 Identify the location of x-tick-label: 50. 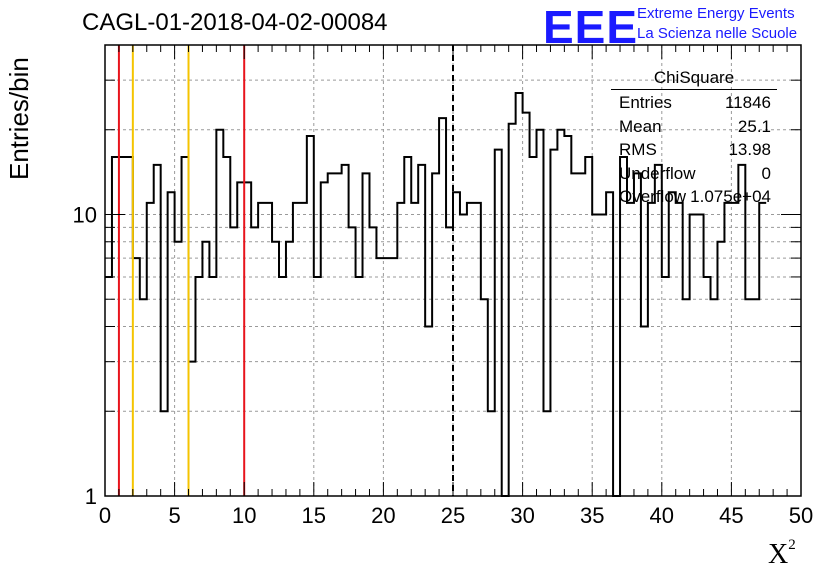
(801, 515).